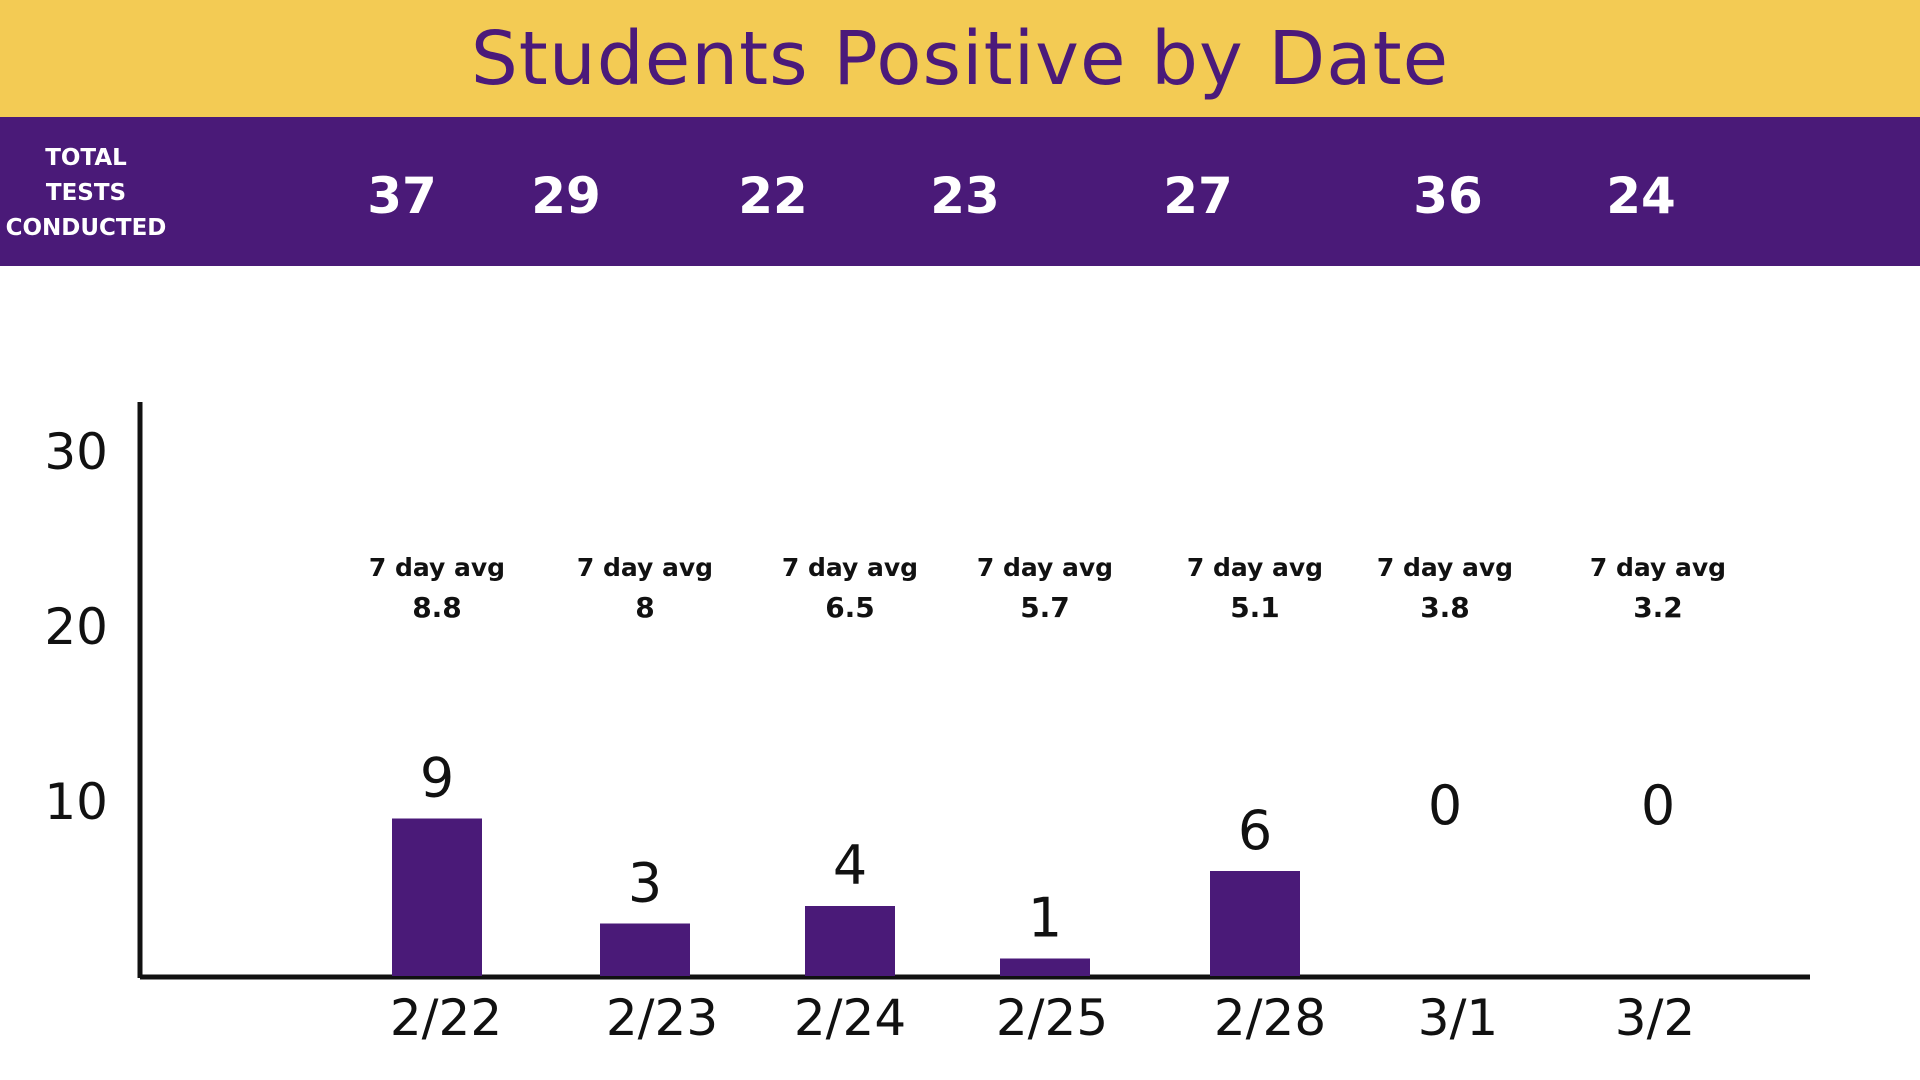 The height and width of the screenshot is (1080, 1920). What do you see at coordinates (437, 607) in the screenshot?
I see `avg-value-label: 8.8` at bounding box center [437, 607].